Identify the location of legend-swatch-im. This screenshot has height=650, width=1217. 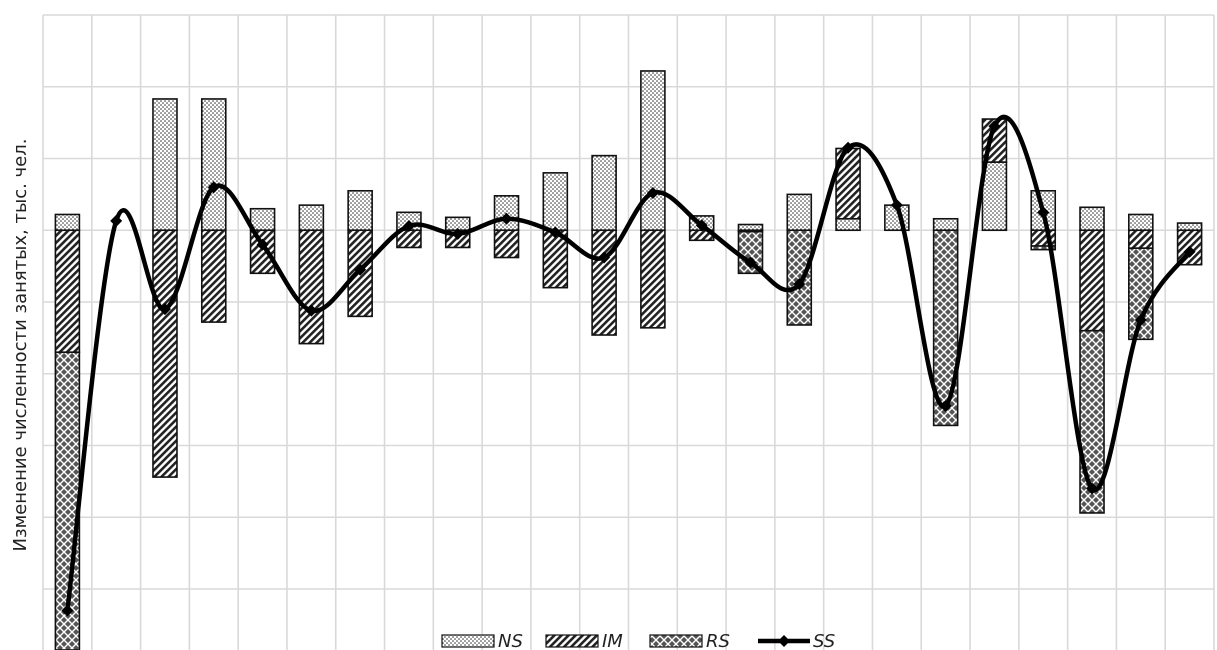
(572, 641).